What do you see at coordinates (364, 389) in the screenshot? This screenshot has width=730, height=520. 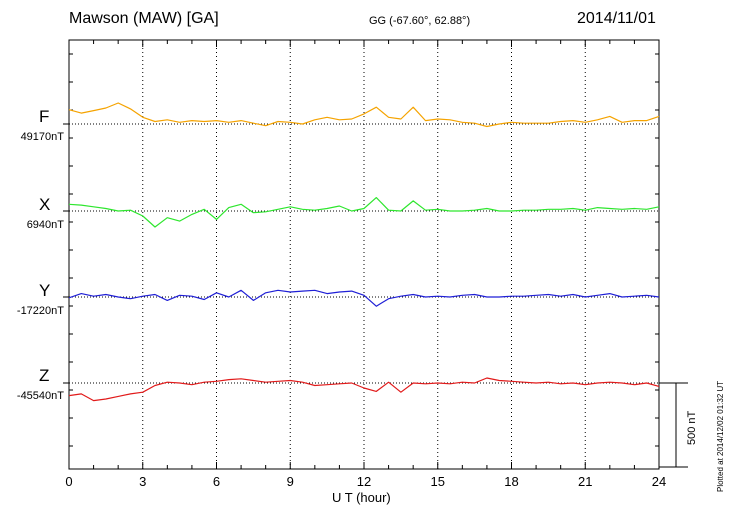 I see `series-z-line` at bounding box center [364, 389].